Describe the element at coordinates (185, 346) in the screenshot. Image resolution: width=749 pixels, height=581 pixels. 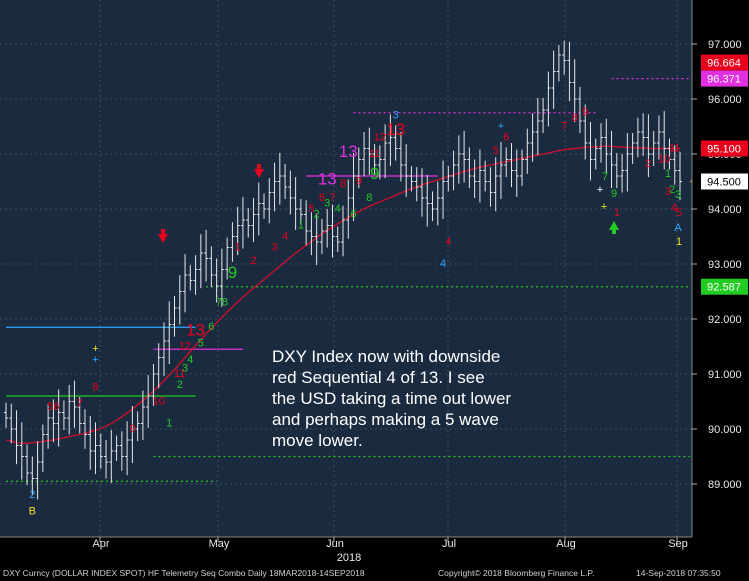
I see `sequential-count-label: 12` at that location.